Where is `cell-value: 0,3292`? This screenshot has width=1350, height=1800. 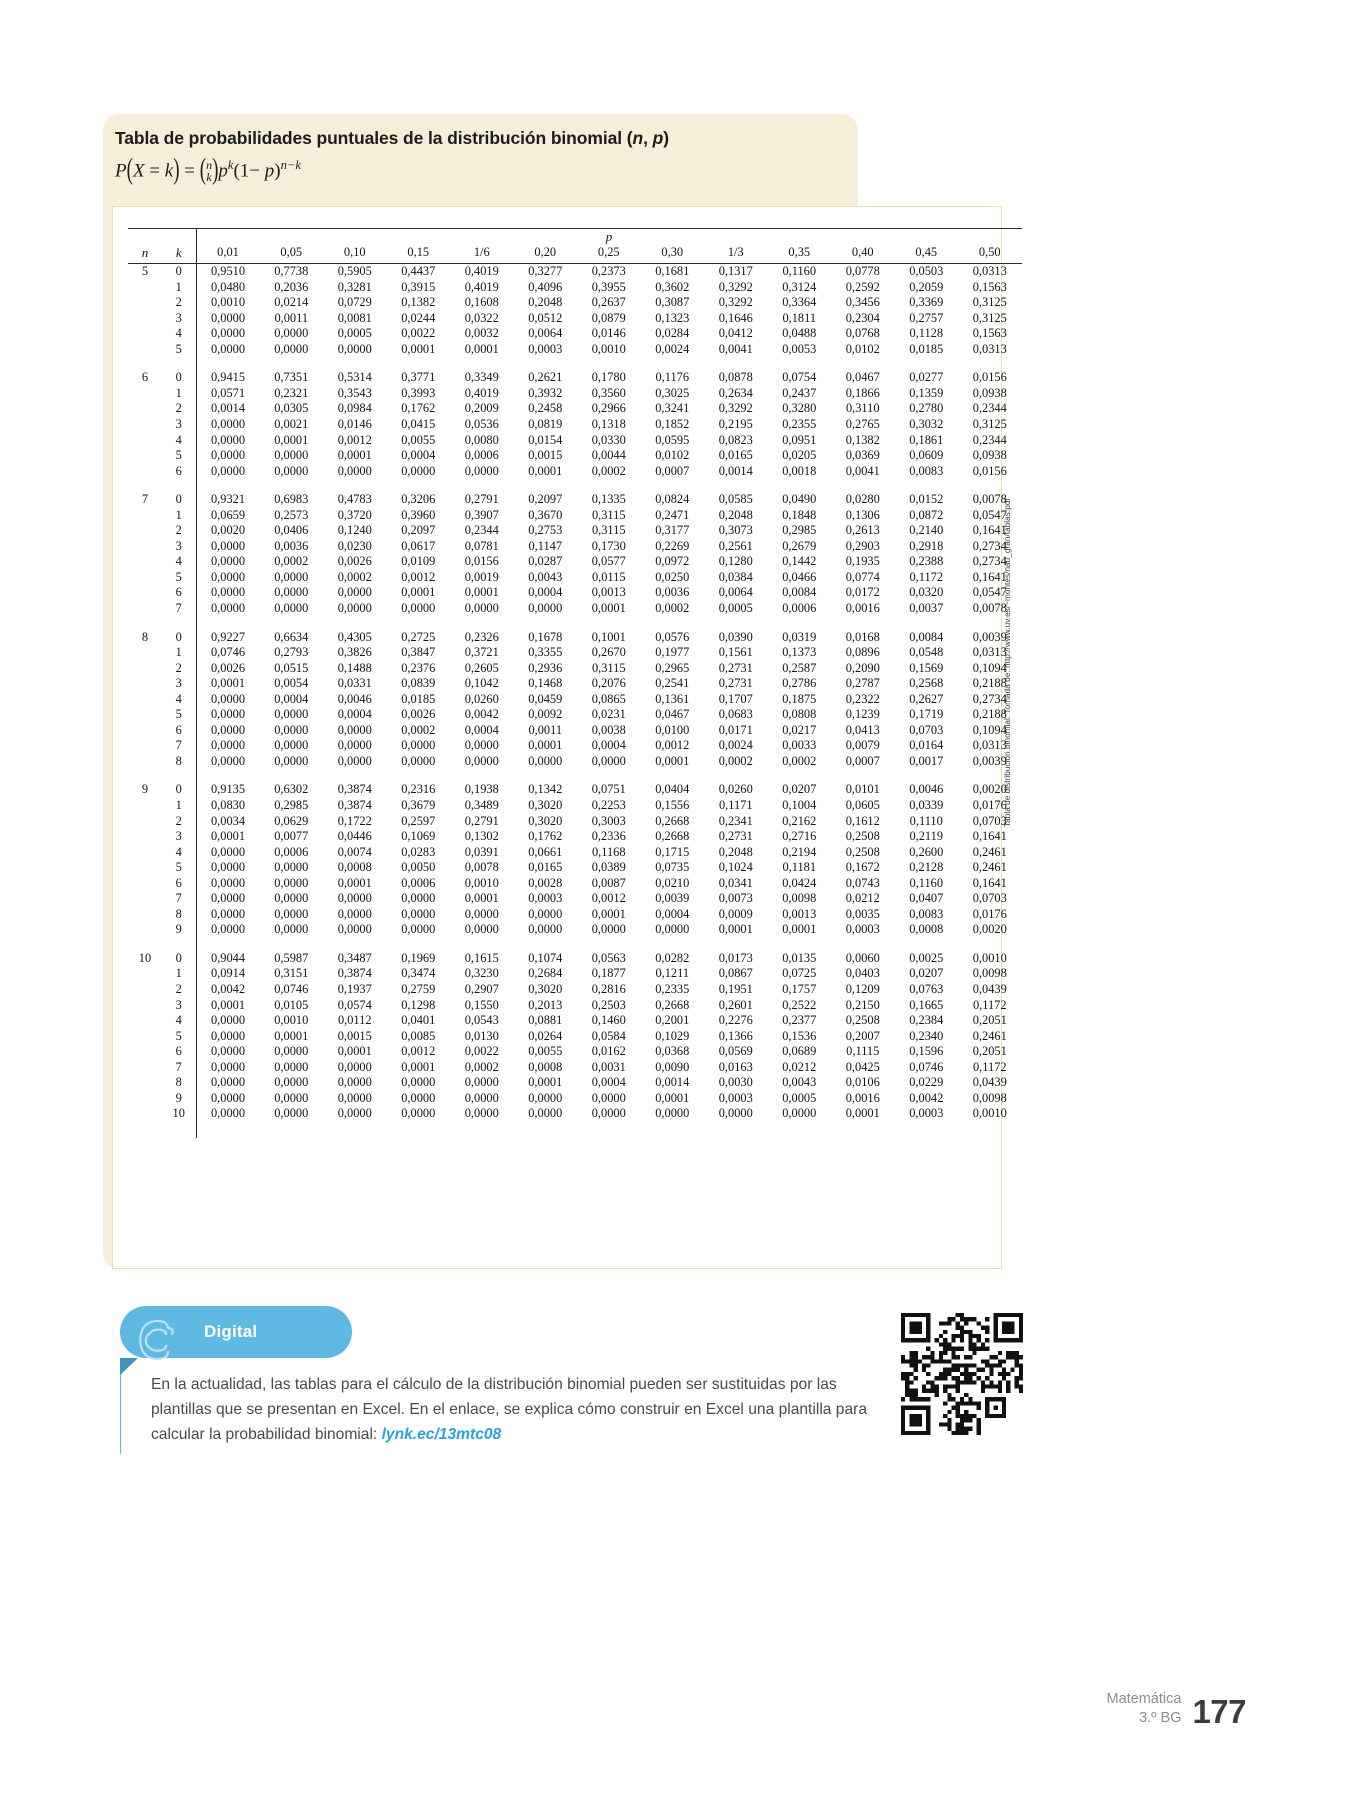
cell-value: 0,3292 is located at coordinates (735, 286).